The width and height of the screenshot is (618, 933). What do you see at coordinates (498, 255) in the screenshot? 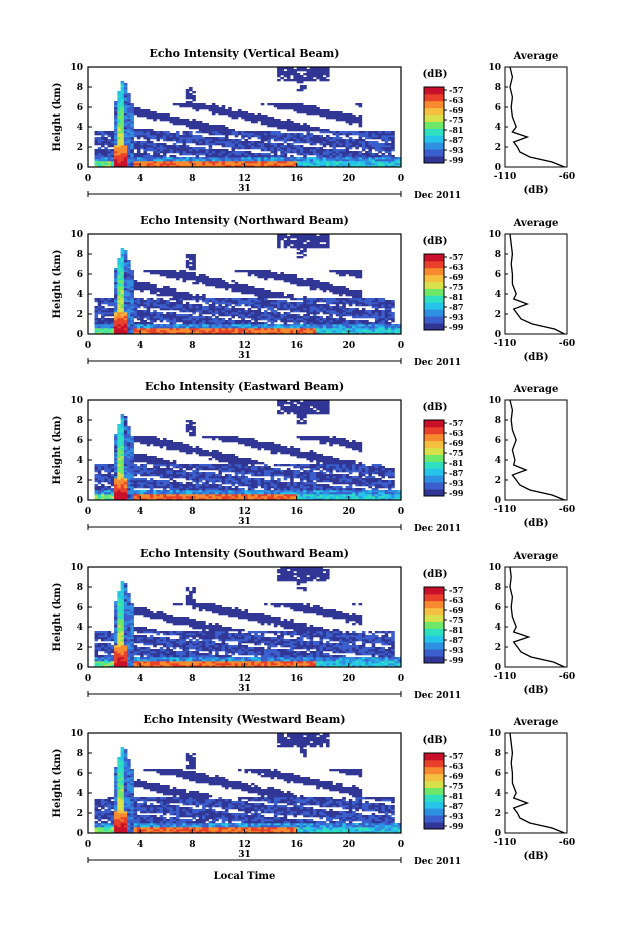
I see `average-y-tick-label: 8` at bounding box center [498, 255].